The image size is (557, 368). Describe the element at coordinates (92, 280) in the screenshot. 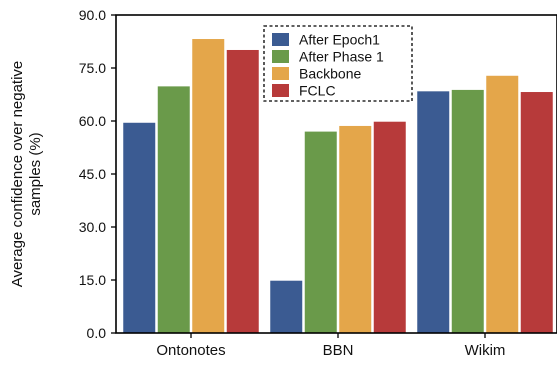

I see `y-tick-label: 15.0` at that location.